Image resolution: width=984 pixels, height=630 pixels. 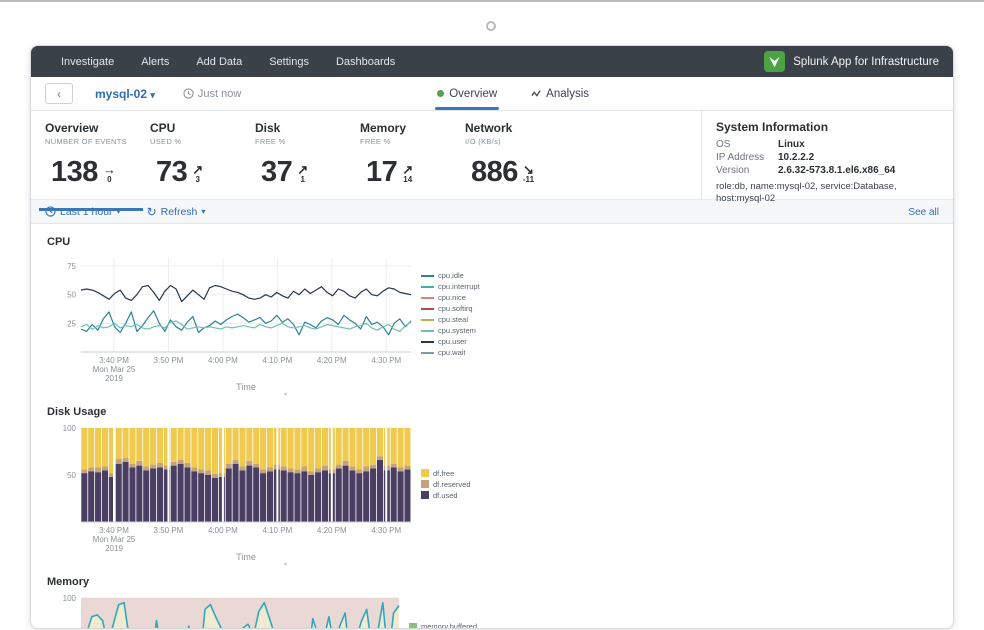 What do you see at coordinates (567, 93) in the screenshot?
I see `tab-analysis-label: Analysis` at bounding box center [567, 93].